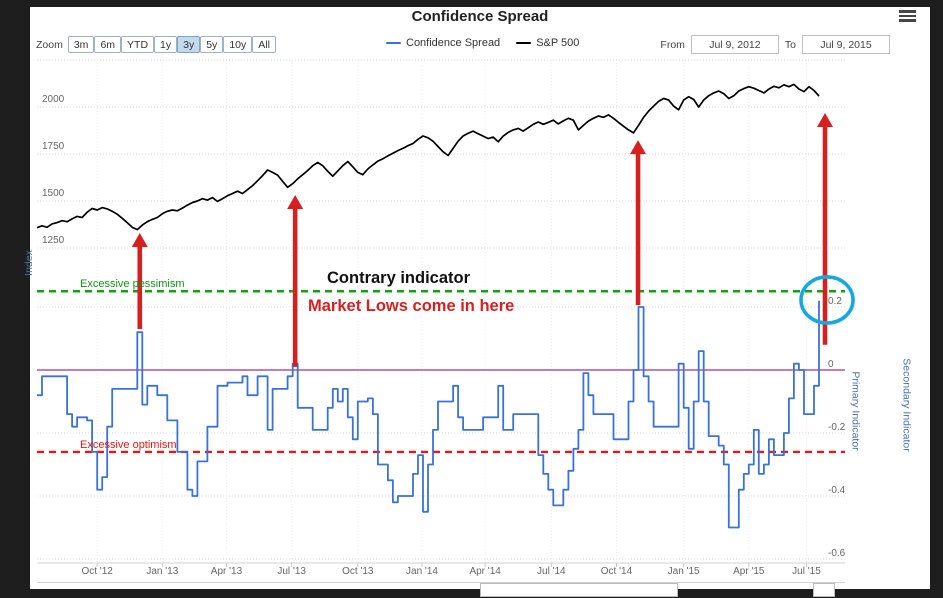 This screenshot has width=943, height=598. I want to click on from-date-input, so click(734, 44).